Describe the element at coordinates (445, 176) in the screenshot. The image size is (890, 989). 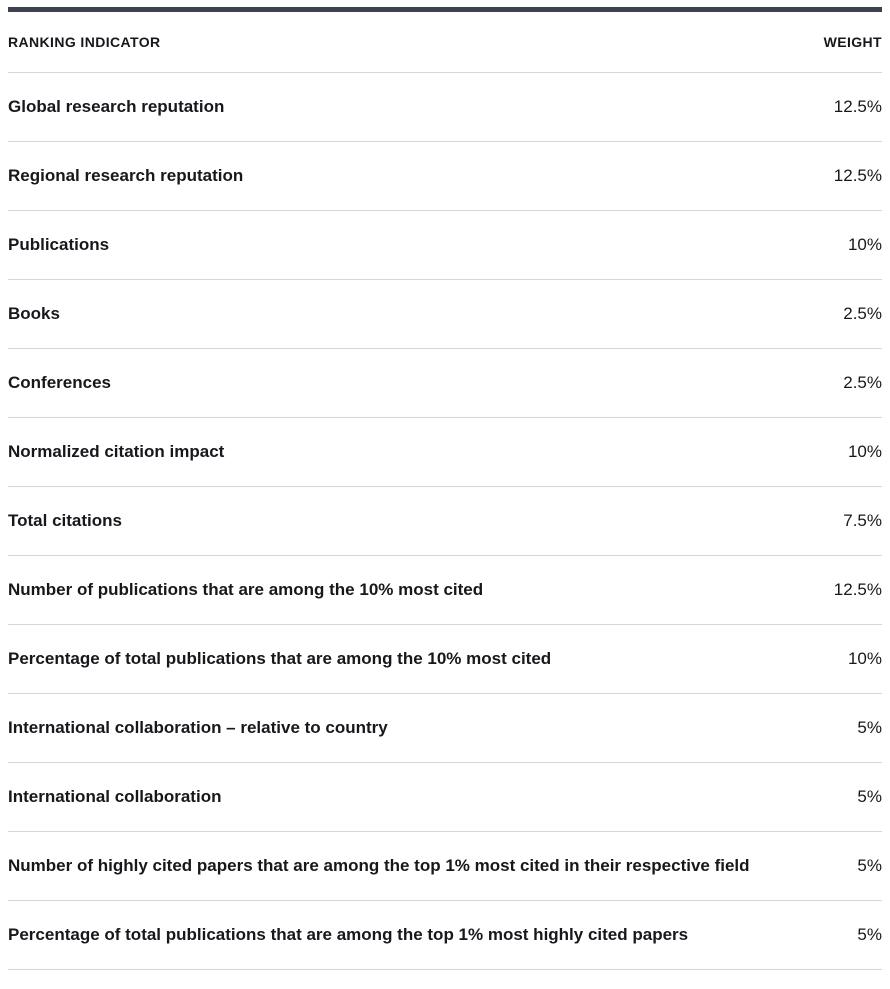
I see `table-row: Regional research reputation 12.5%` at that location.